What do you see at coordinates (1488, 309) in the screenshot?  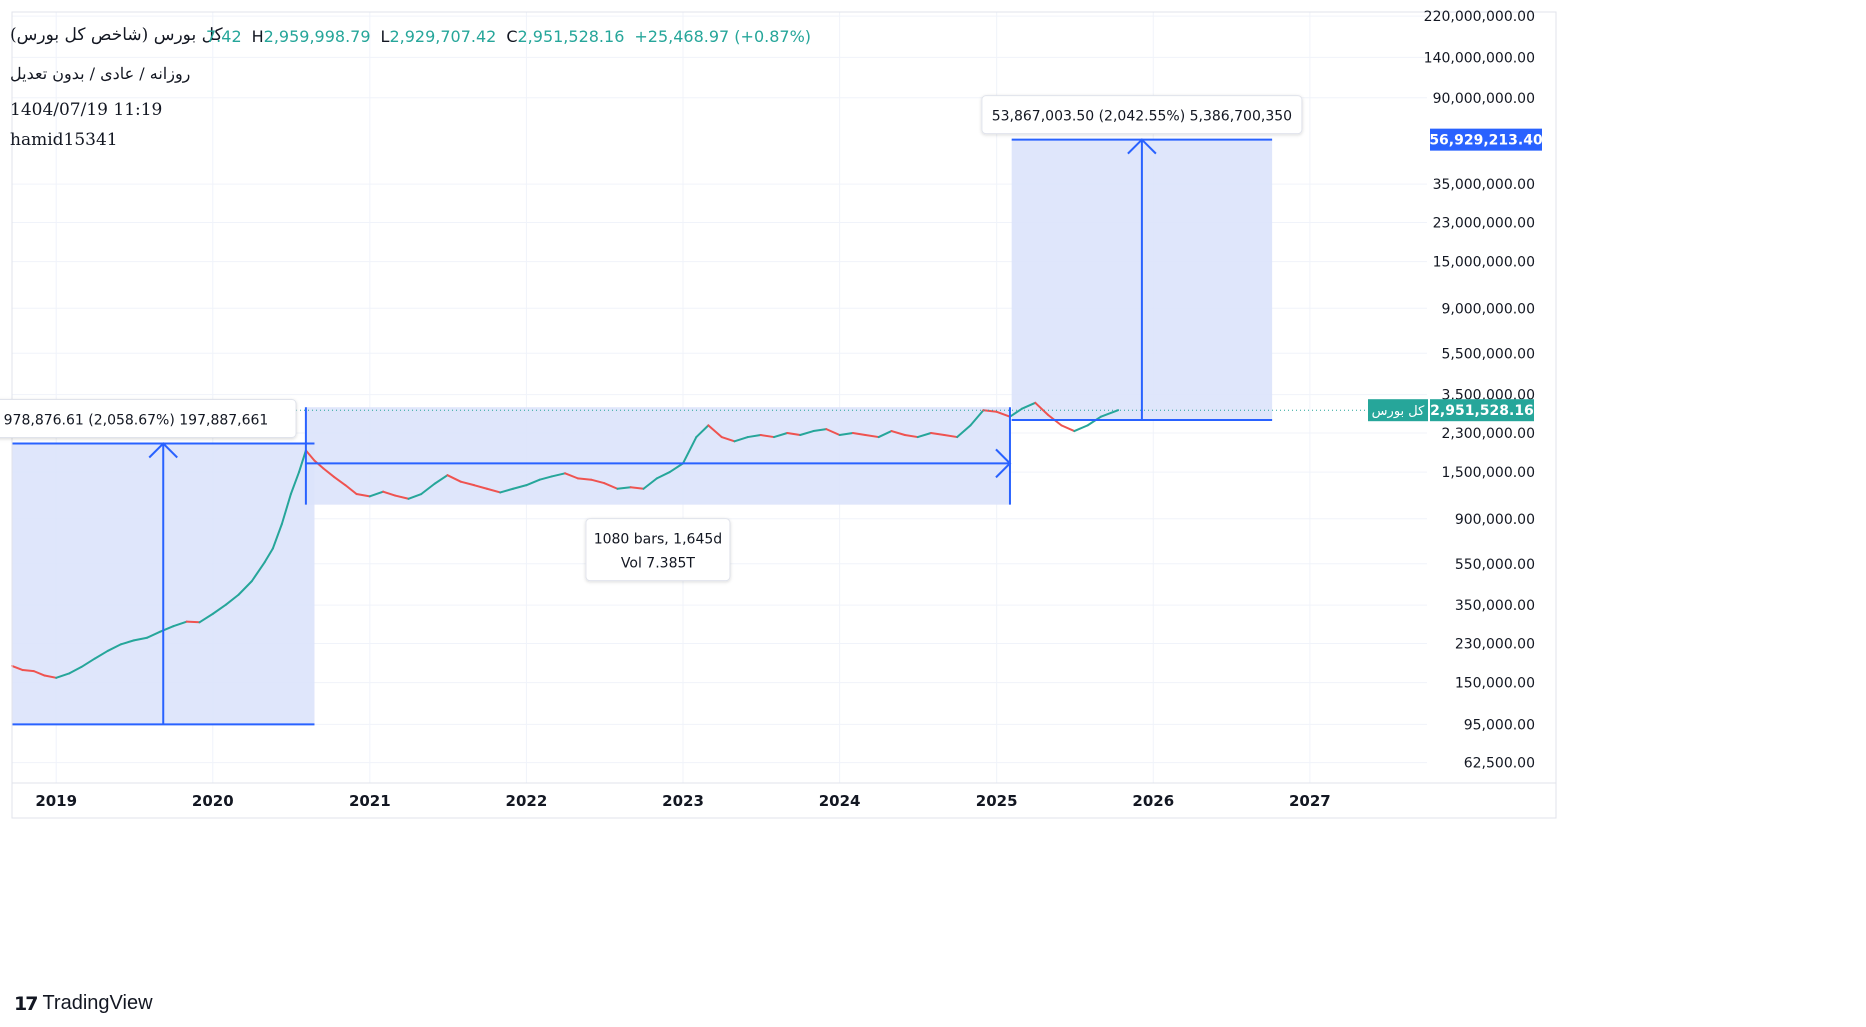 I see `y-tick-label: 9,000,000.00` at bounding box center [1488, 309].